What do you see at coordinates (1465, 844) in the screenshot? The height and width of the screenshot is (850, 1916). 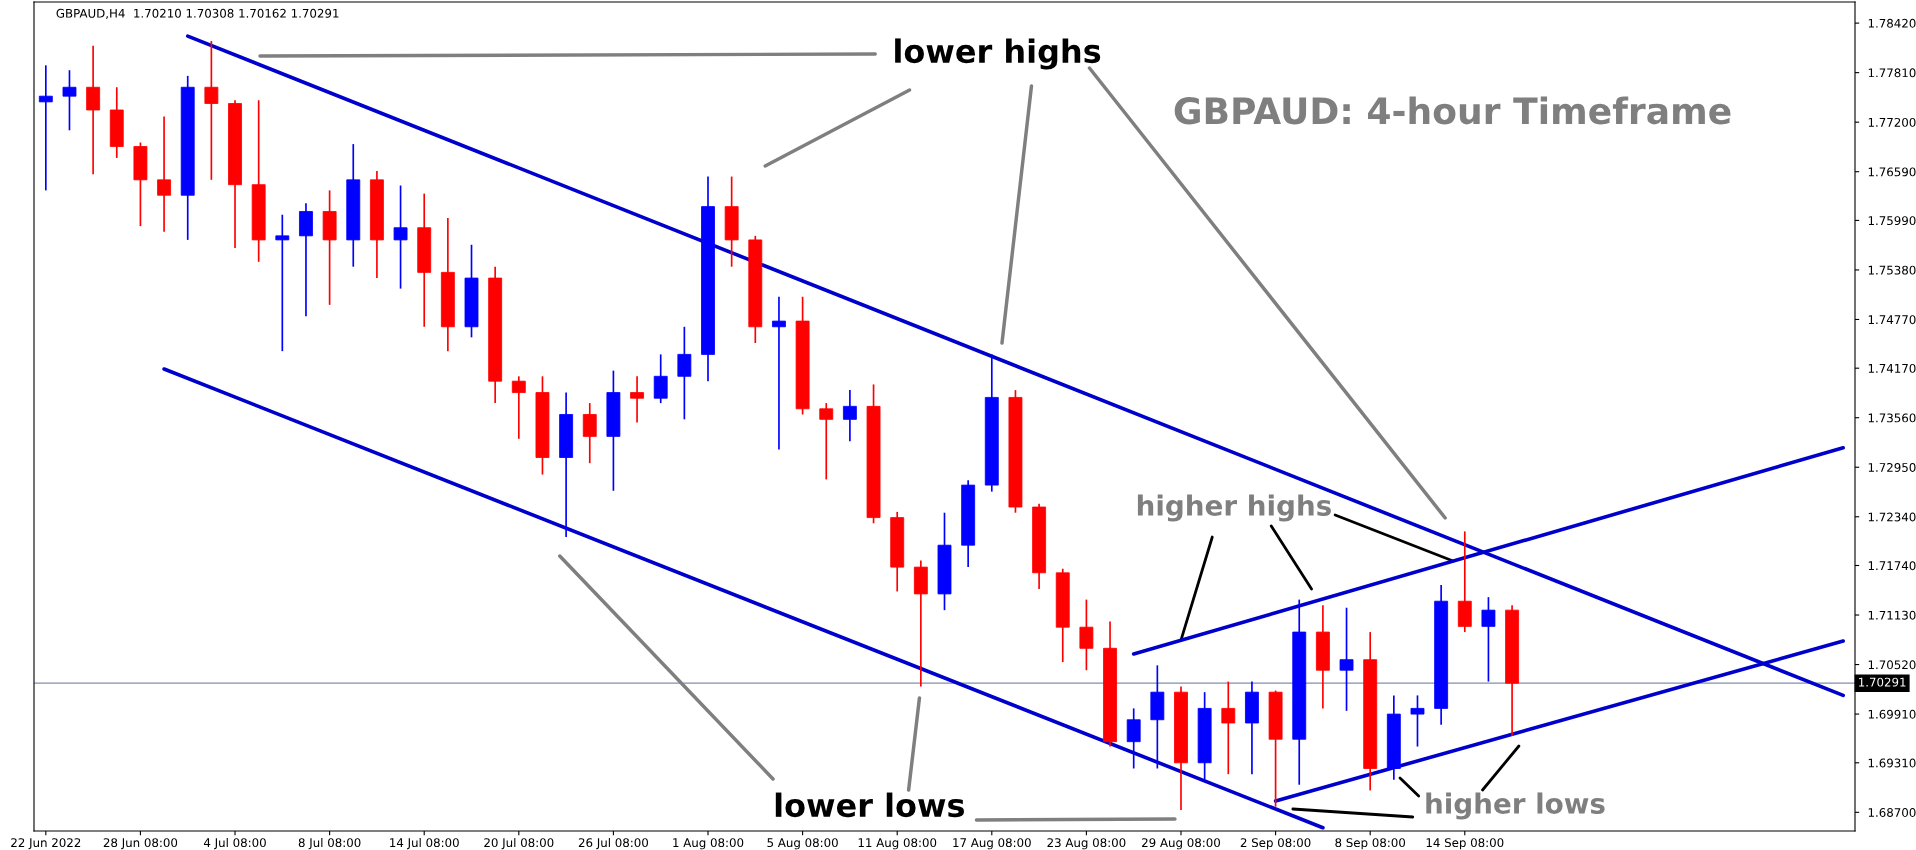 I see `x-tick-label: 14 Sep 08:00` at bounding box center [1465, 844].